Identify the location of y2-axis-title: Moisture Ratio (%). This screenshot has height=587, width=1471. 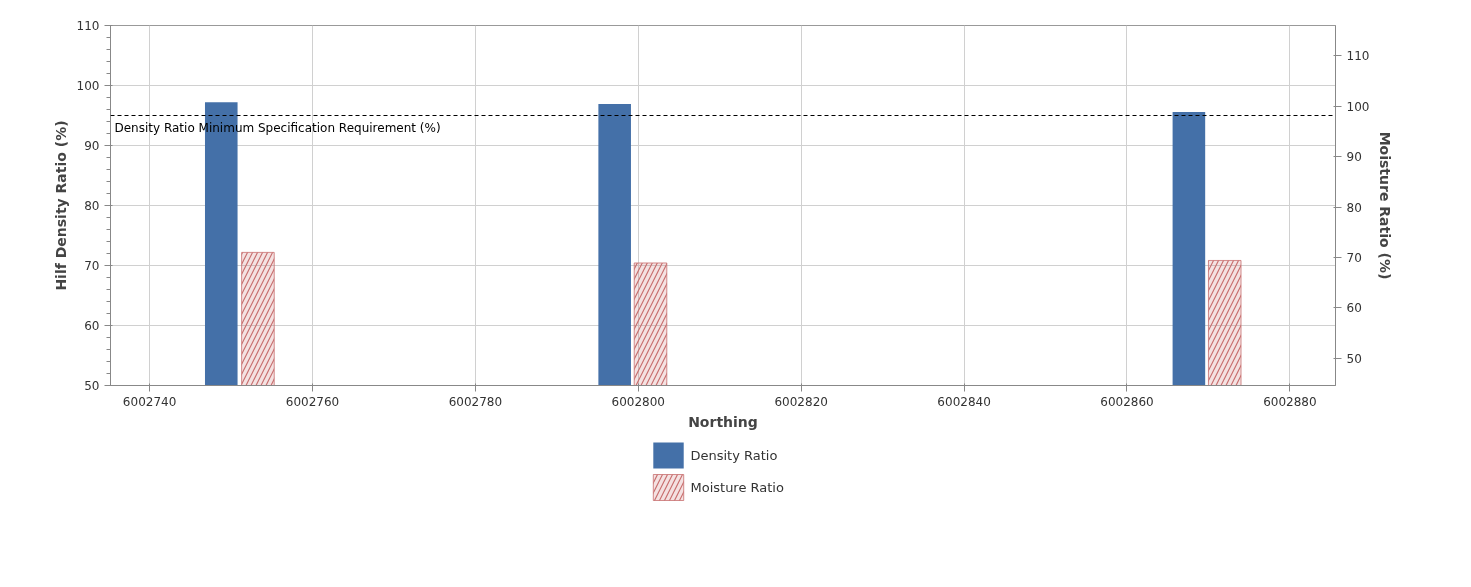
(1385, 205).